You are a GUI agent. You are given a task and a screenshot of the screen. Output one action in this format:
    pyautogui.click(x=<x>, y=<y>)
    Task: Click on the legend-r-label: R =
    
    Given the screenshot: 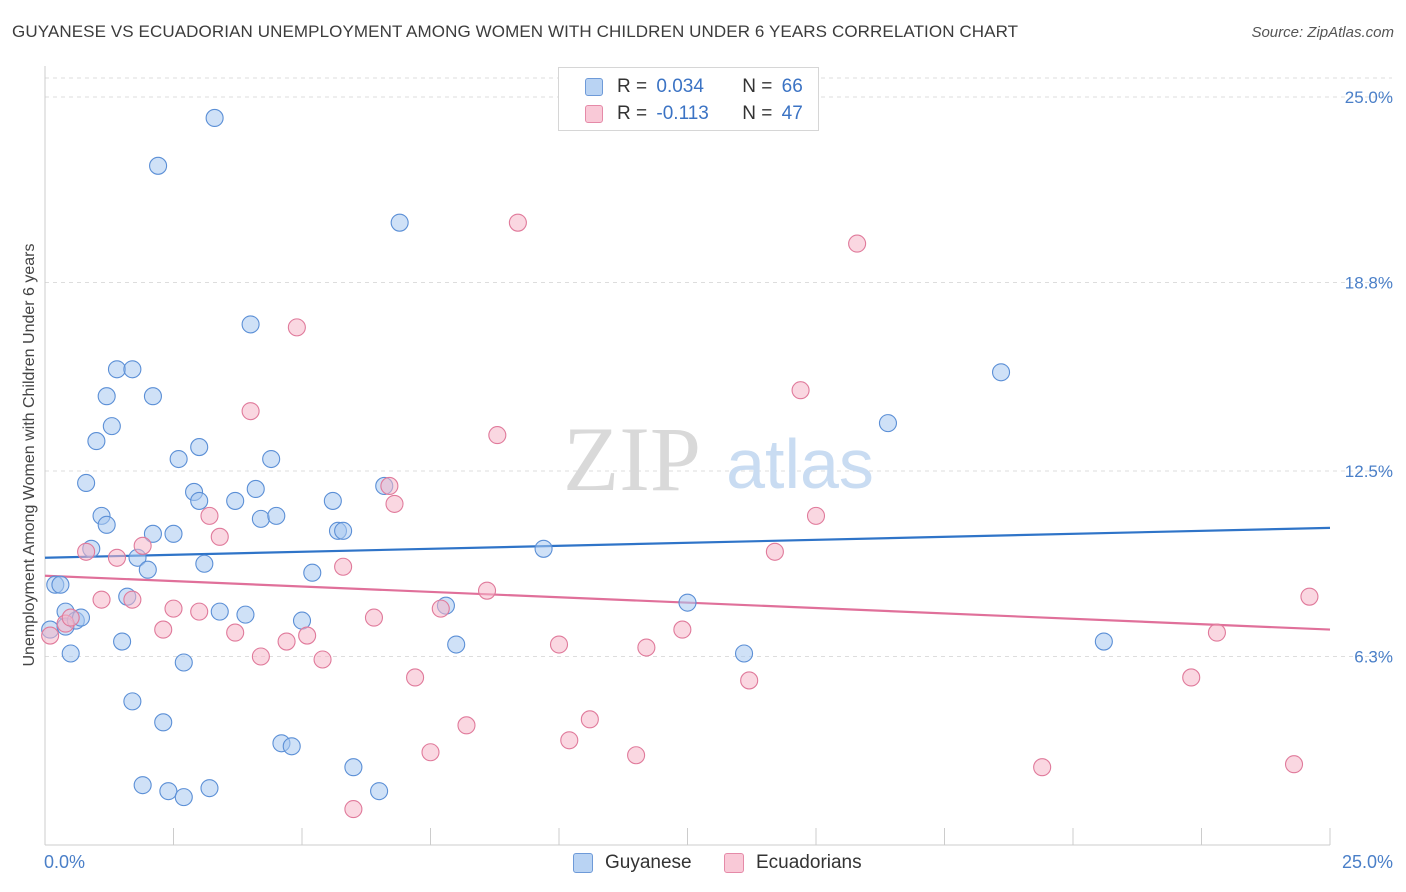 What is the action you would take?
    pyautogui.click(x=632, y=86)
    